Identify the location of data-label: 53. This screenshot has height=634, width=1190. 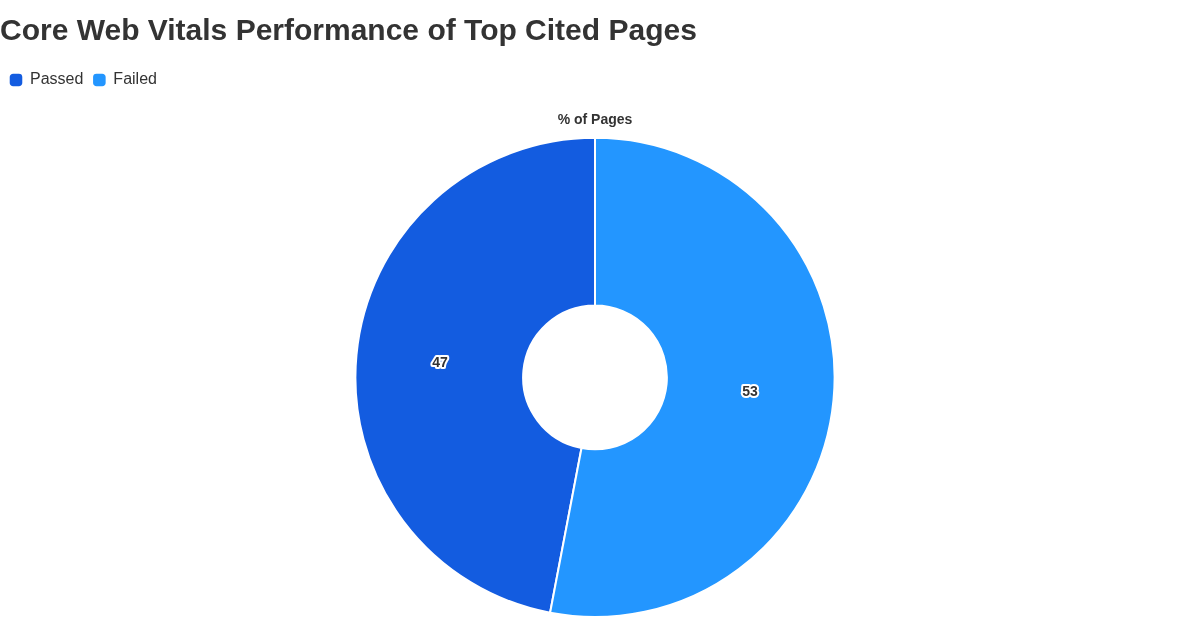
(750, 390).